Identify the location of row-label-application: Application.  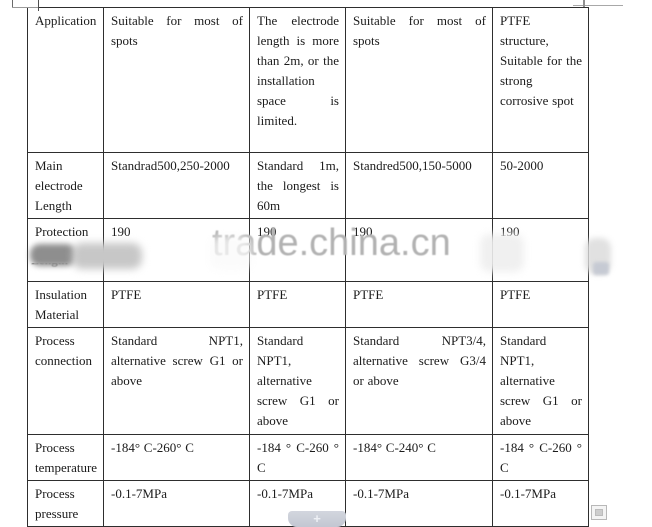
(65, 80).